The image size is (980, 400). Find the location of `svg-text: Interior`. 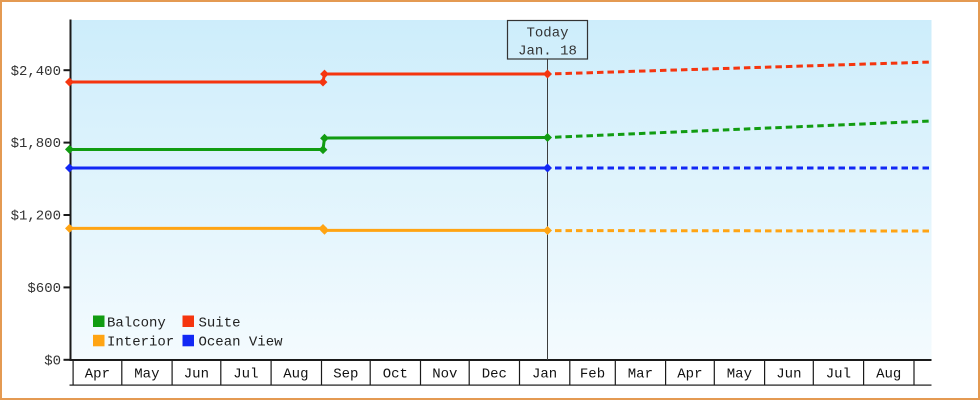

svg-text: Interior is located at coordinates (140, 343).